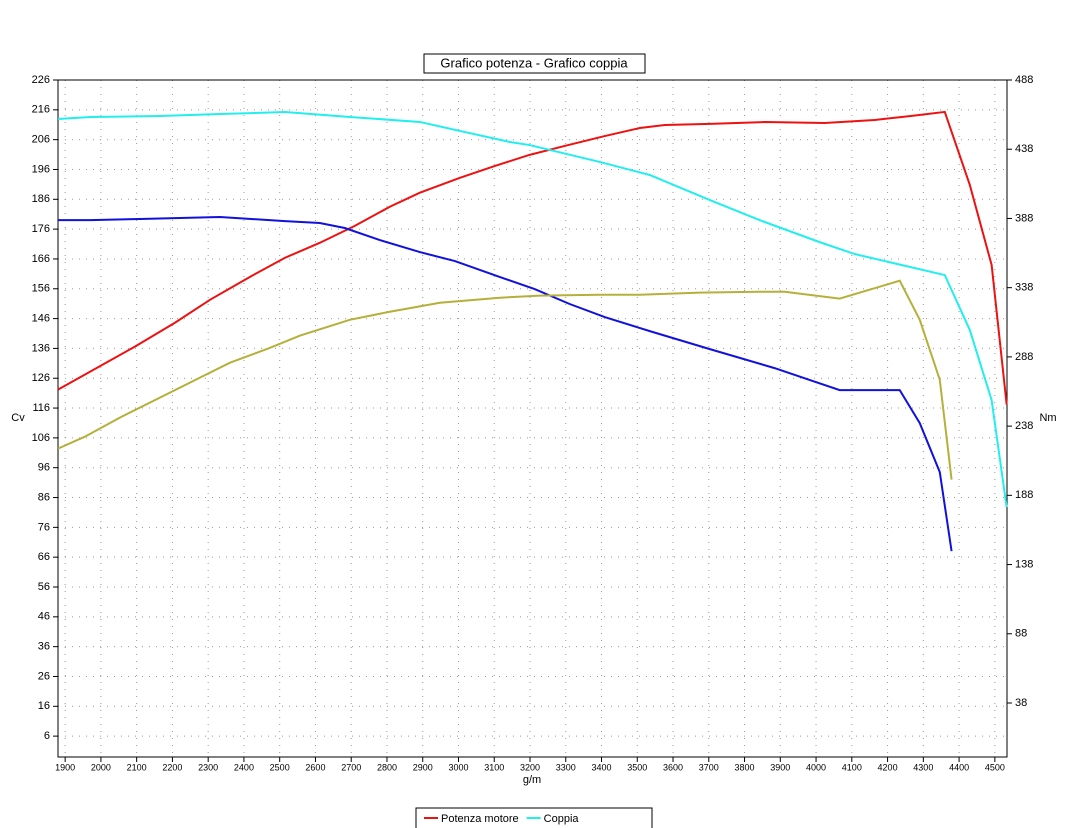 The image size is (1068, 828). Describe the element at coordinates (244, 767) in the screenshot. I see `x-tick-label: 2400` at that location.